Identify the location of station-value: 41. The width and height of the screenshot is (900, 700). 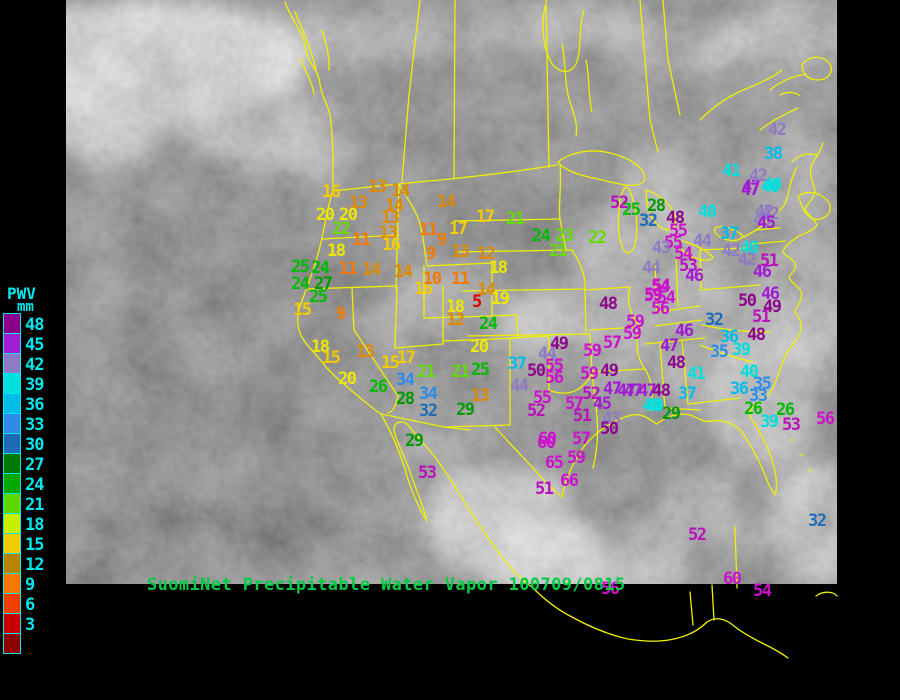
(696, 374).